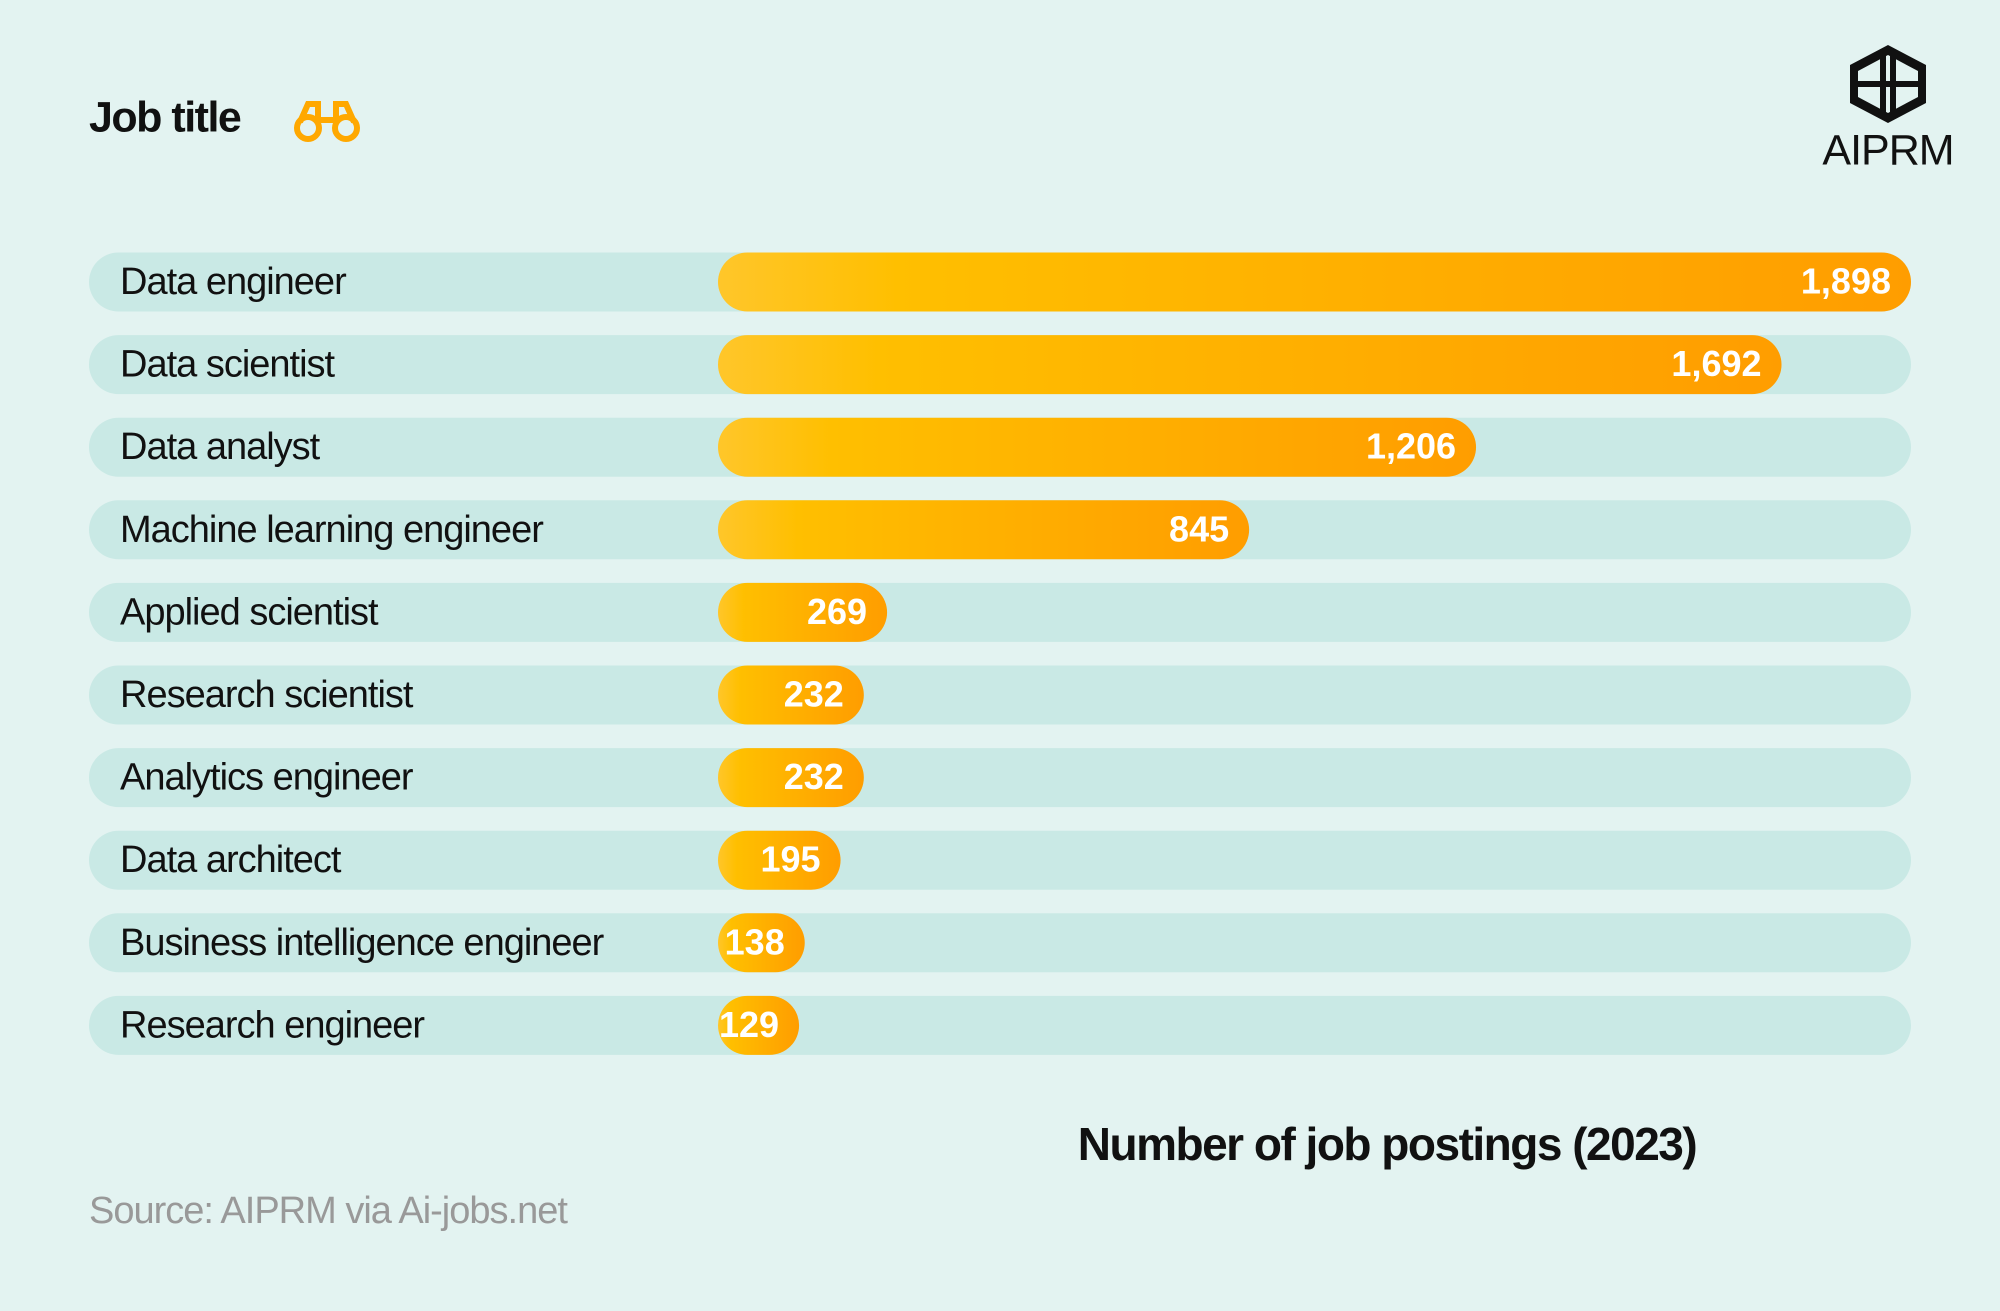 The height and width of the screenshot is (1311, 2000). Describe the element at coordinates (327, 121) in the screenshot. I see `binoculars-icon` at that location.